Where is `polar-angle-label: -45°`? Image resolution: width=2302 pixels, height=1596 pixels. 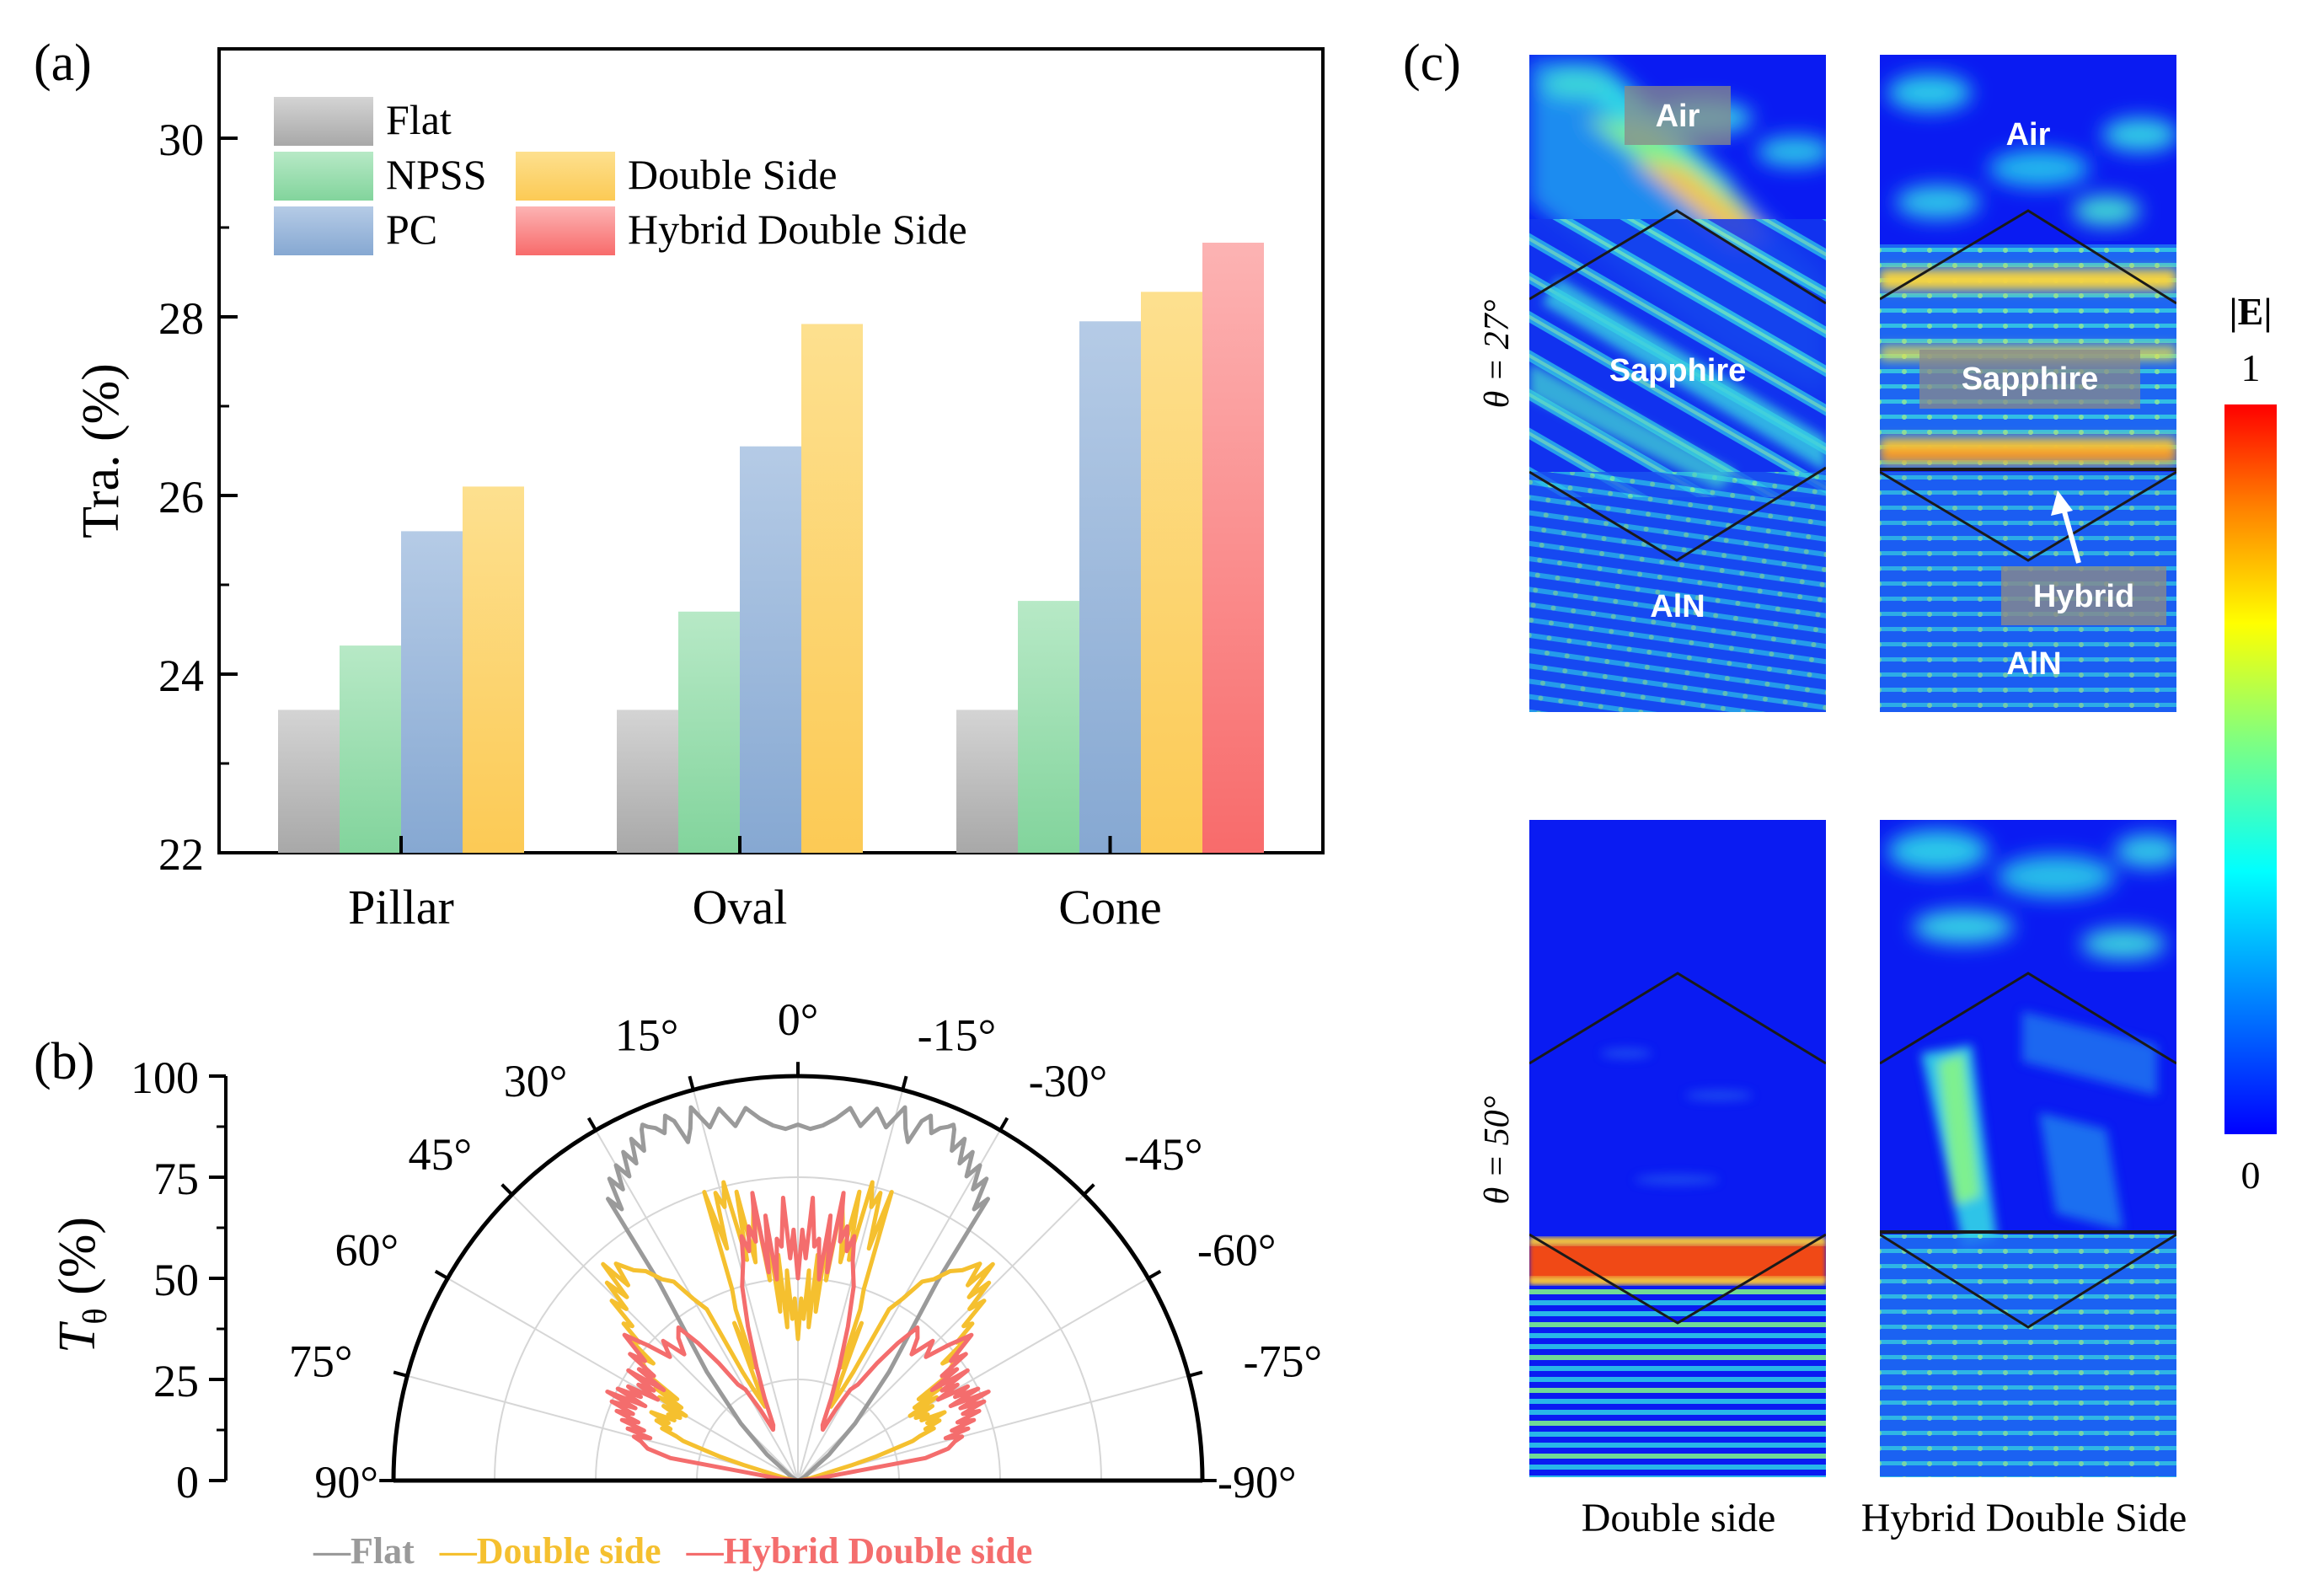
polar-angle-label: -45° is located at coordinates (1163, 1155).